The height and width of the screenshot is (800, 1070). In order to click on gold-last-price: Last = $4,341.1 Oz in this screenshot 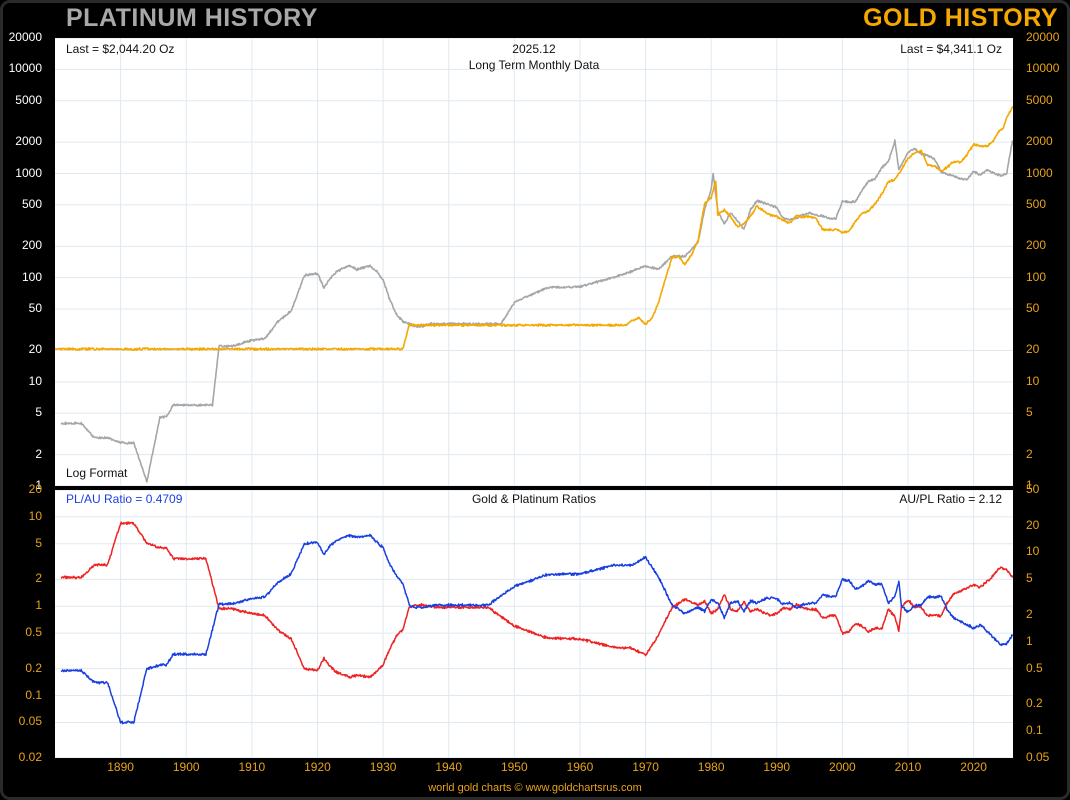, I will do `click(951, 49)`.